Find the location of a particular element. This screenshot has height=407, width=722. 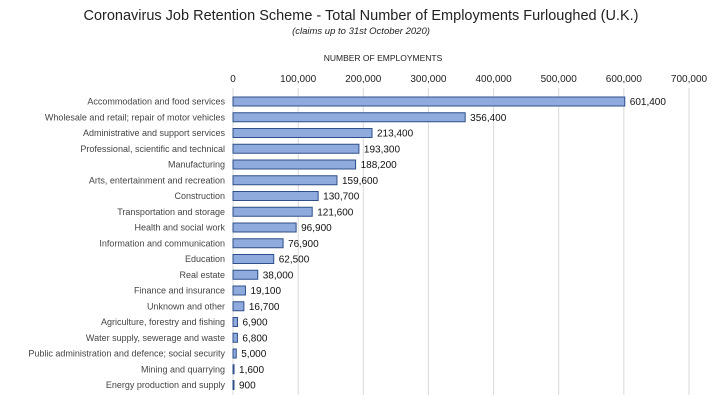

data-label: 19,100 is located at coordinates (265, 291).